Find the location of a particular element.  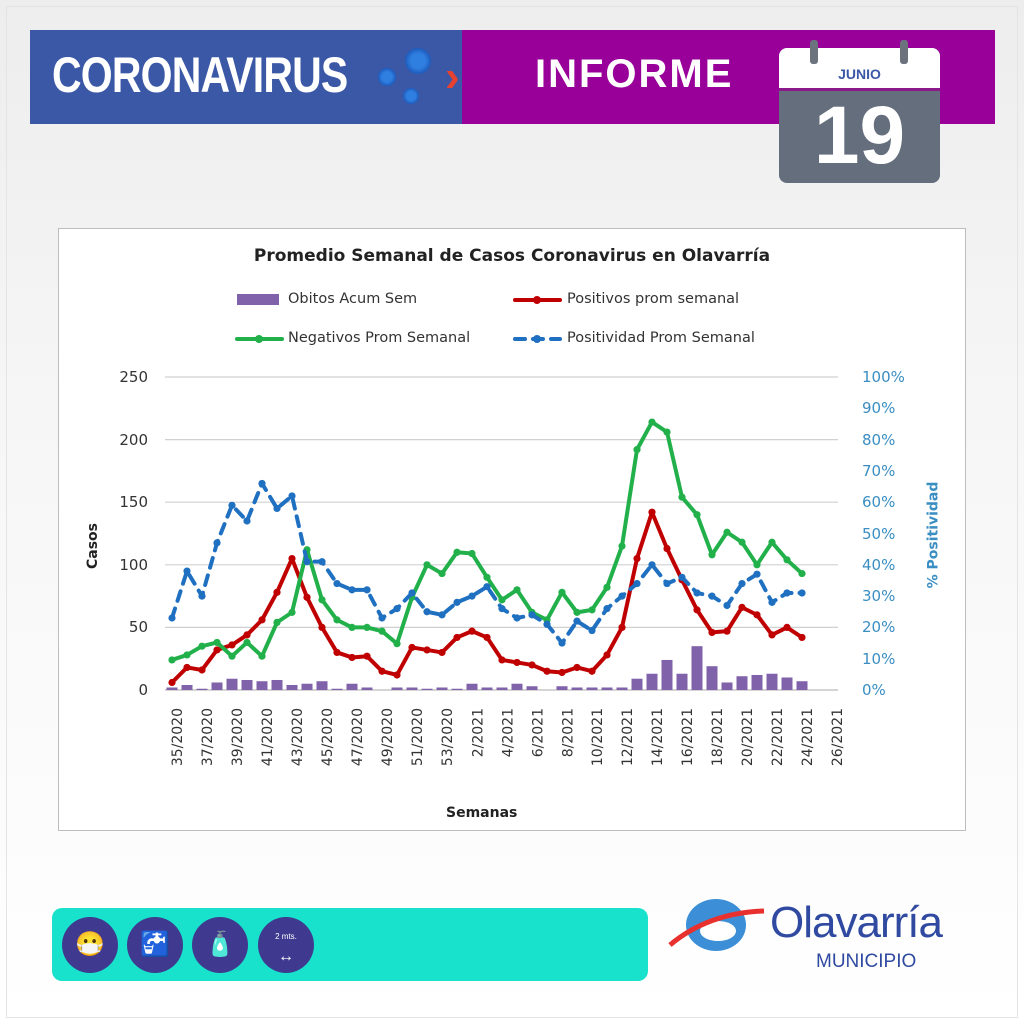

legend-swatch-positividad-marker is located at coordinates (537, 339).